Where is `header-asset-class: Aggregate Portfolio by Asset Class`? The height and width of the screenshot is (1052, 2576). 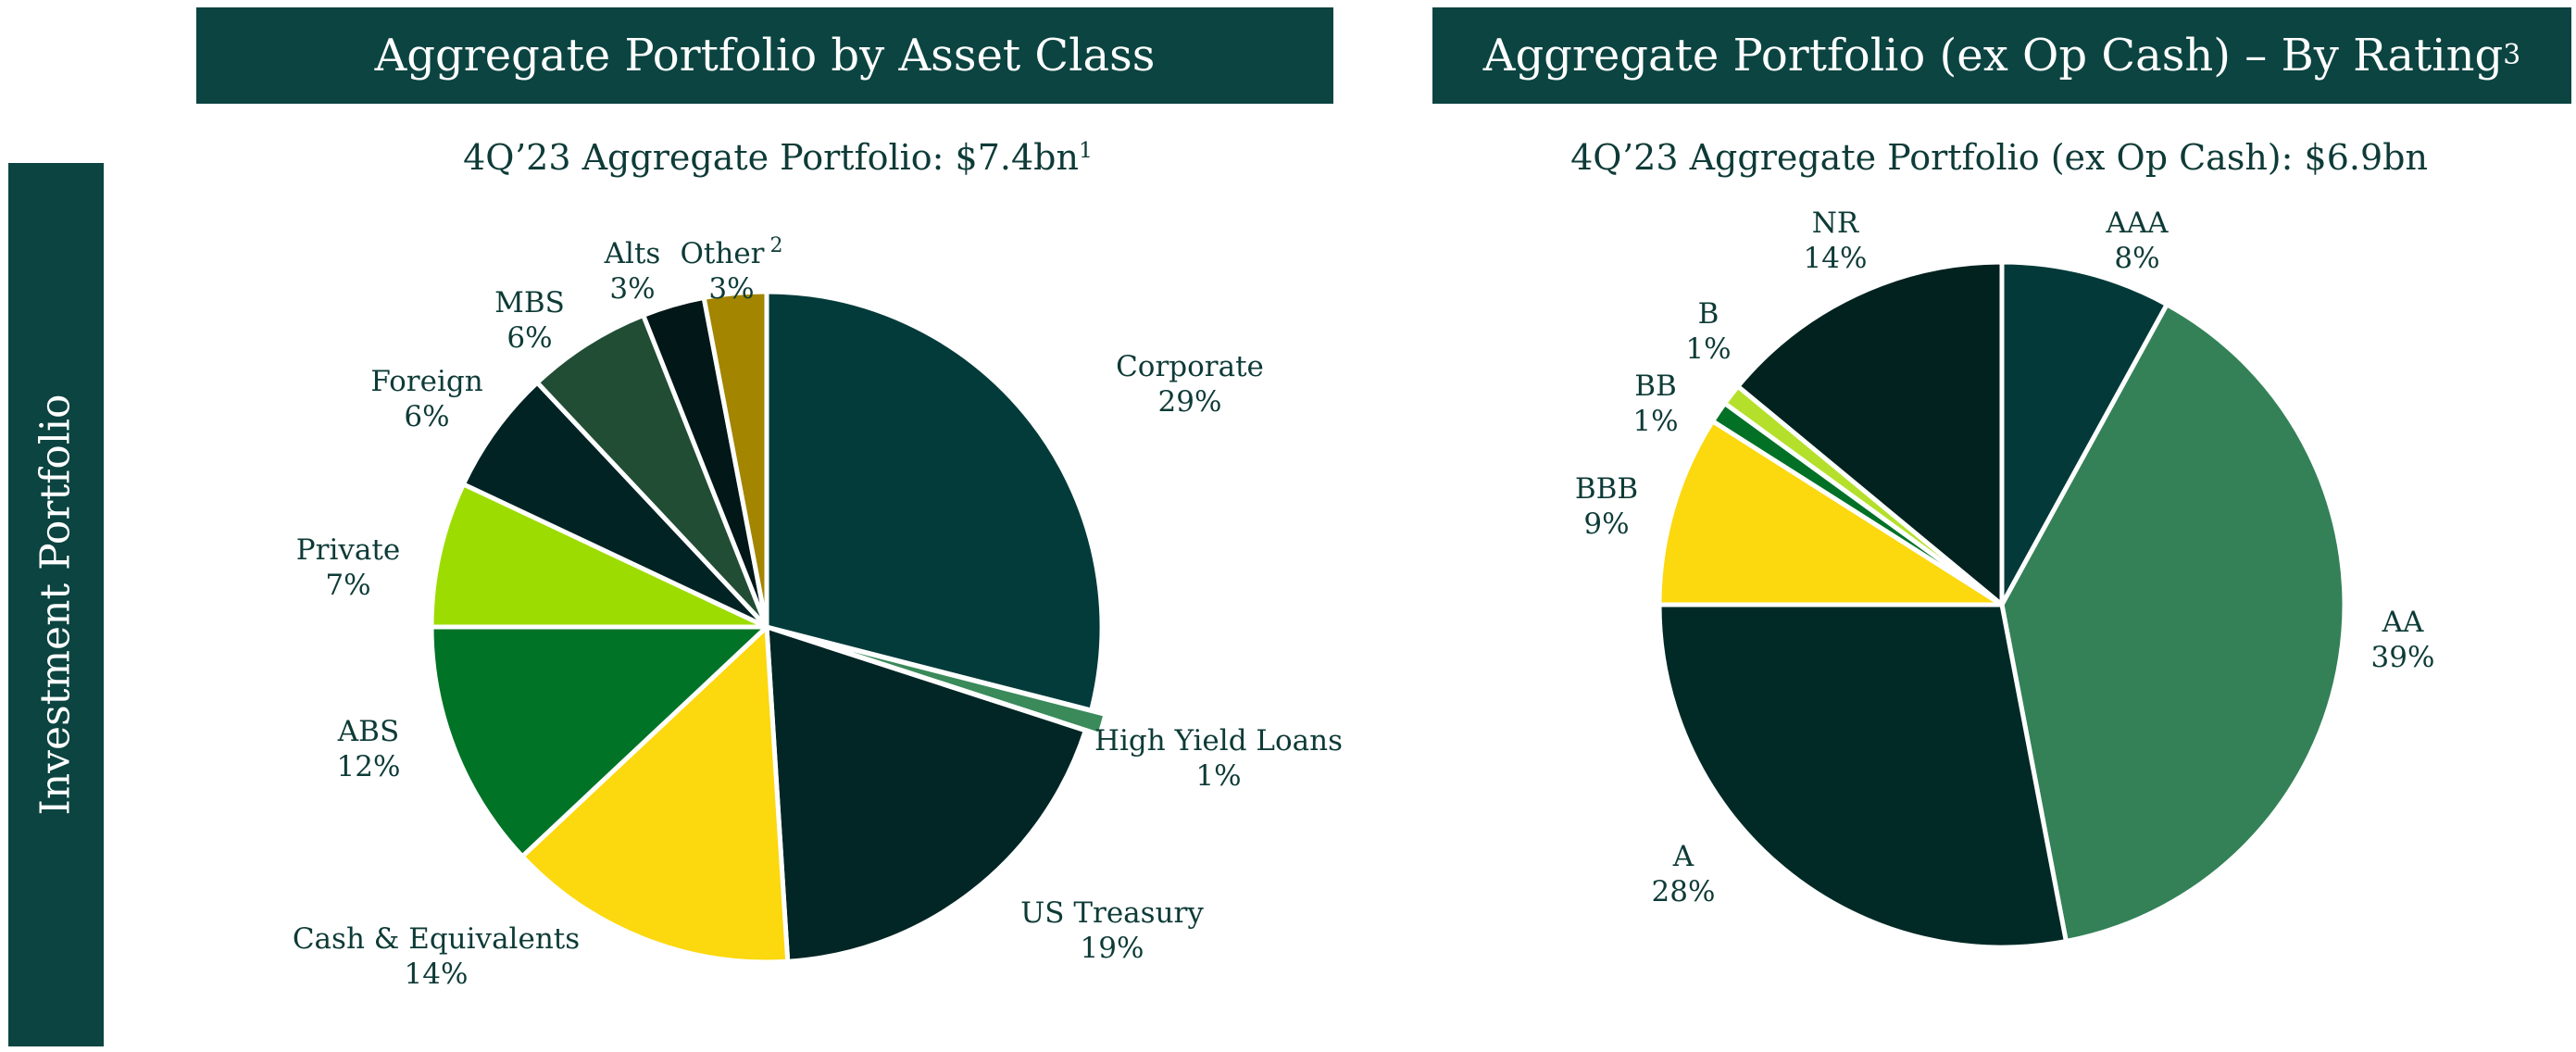
header-asset-class: Aggregate Portfolio by Asset Class is located at coordinates (765, 55).